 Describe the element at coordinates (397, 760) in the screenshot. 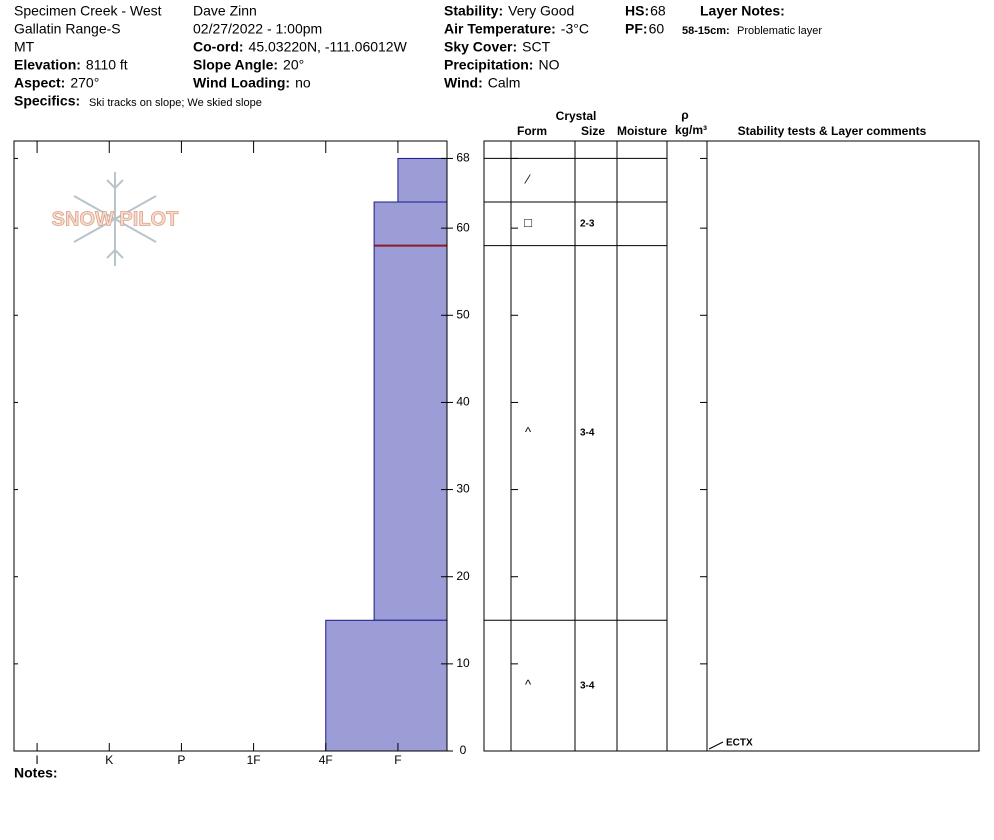

I see `x-tick-label: F` at that location.